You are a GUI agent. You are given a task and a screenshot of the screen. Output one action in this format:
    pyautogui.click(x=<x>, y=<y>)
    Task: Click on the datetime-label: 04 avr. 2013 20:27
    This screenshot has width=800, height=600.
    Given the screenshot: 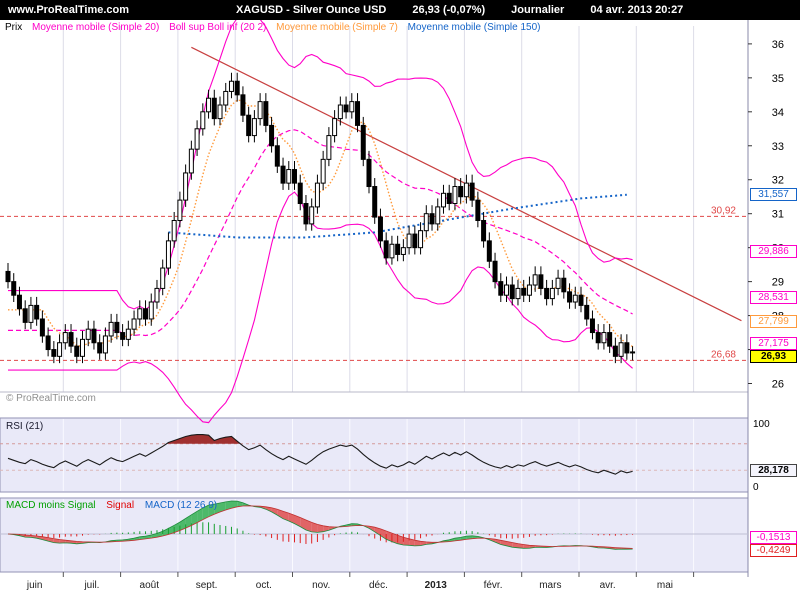 What is the action you would take?
    pyautogui.click(x=637, y=10)
    